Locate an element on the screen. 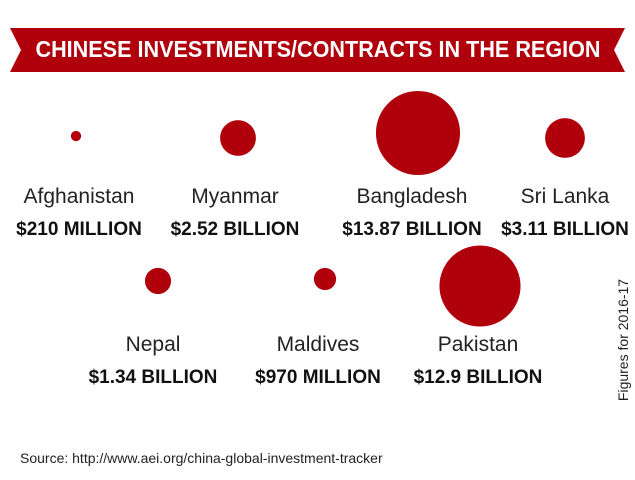 The image size is (635, 480). value-label: $210 MILLION is located at coordinates (79, 229).